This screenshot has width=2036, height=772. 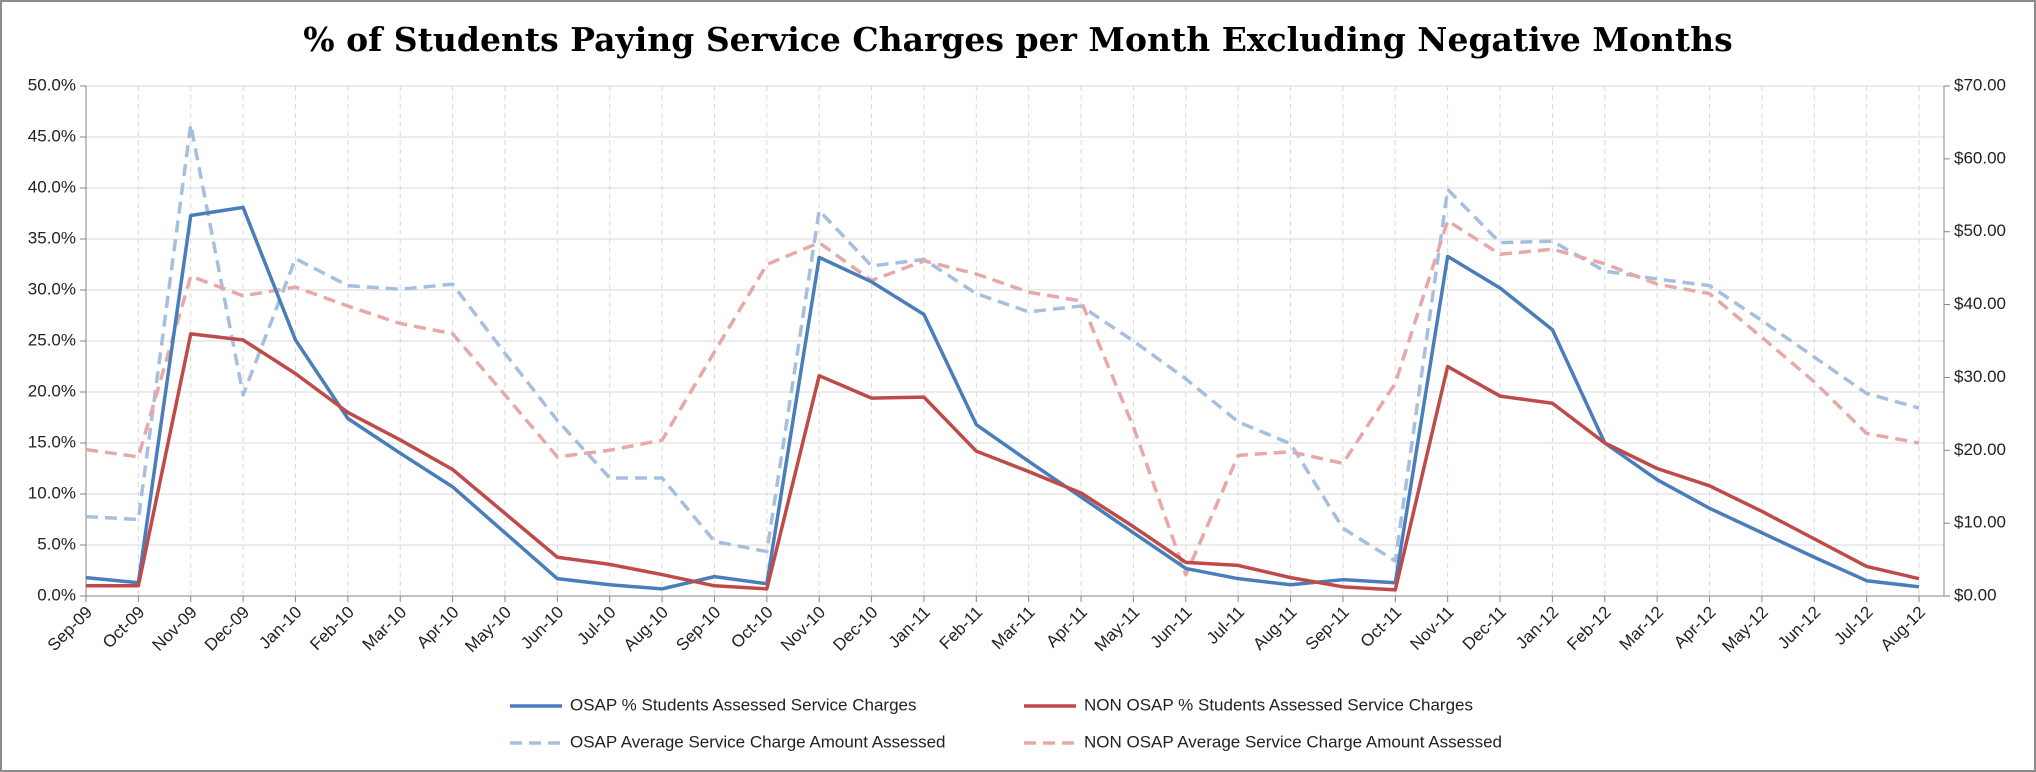 What do you see at coordinates (1980, 449) in the screenshot?
I see `y2-tick-label: $20.00` at bounding box center [1980, 449].